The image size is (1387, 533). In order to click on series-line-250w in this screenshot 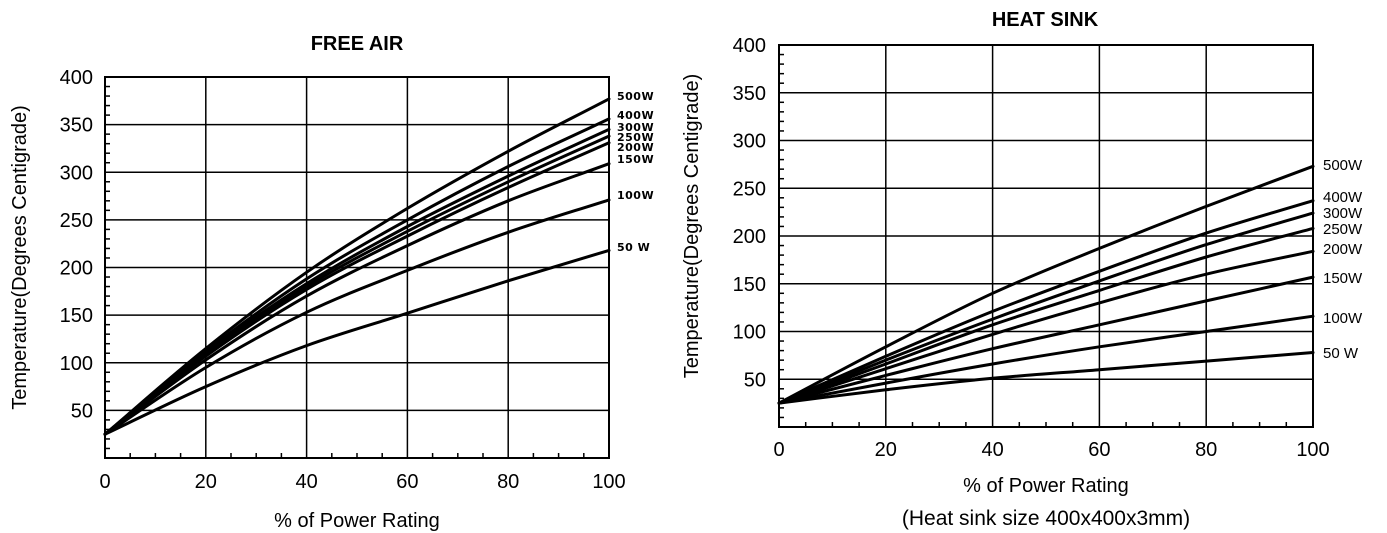, I will do `click(1046, 315)`.